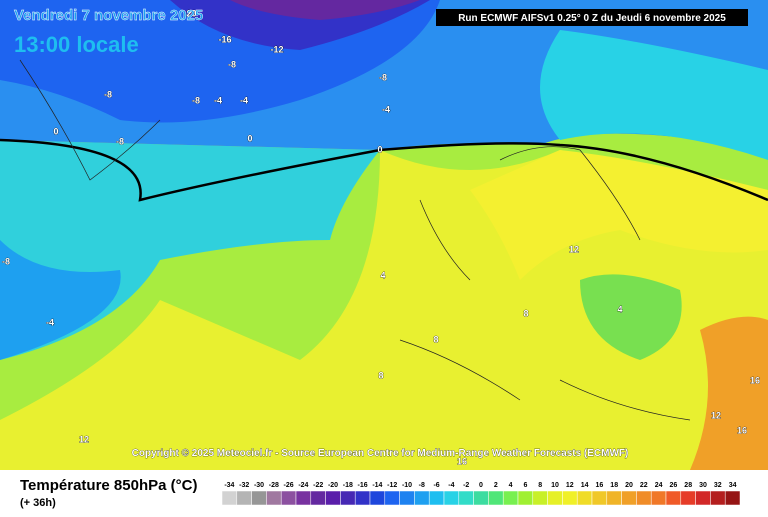 The height and width of the screenshot is (517, 768). What do you see at coordinates (108, 15) in the screenshot?
I see `forecast-date: Vendredi 7 novembre 2025` at bounding box center [108, 15].